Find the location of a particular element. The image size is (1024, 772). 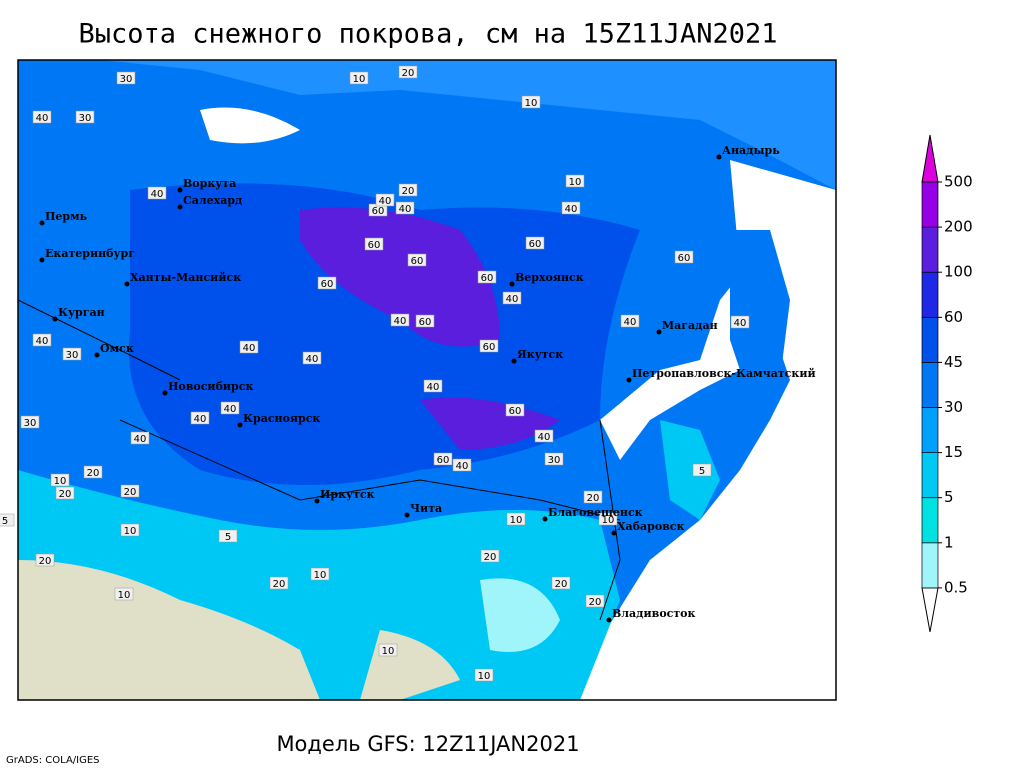

colorbar-tick-label: 0.5 is located at coordinates (956, 587).